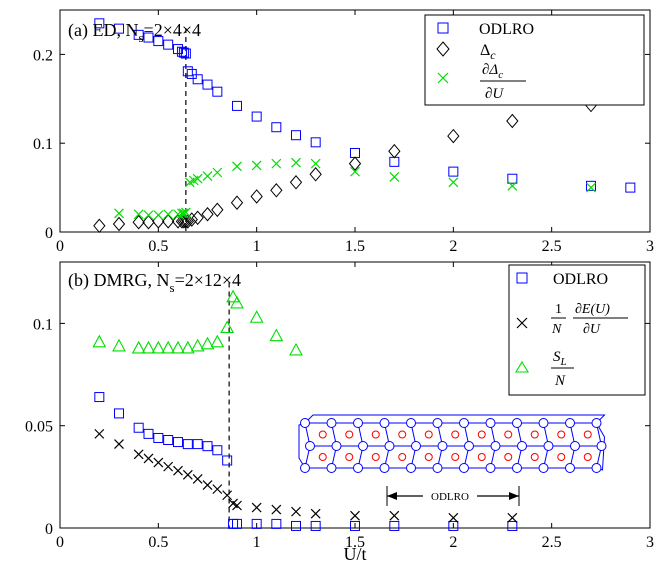 The image size is (668, 576). I want to click on legend-label-n: N, so click(556, 329).